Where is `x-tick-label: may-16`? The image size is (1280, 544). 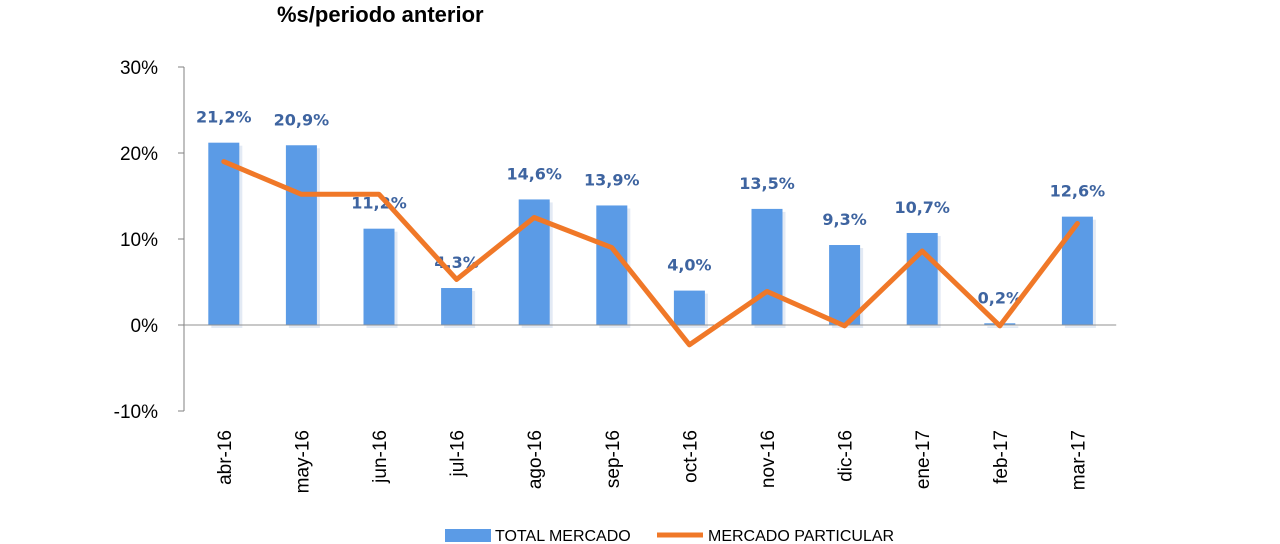 x-tick-label: may-16 is located at coordinates (302, 461).